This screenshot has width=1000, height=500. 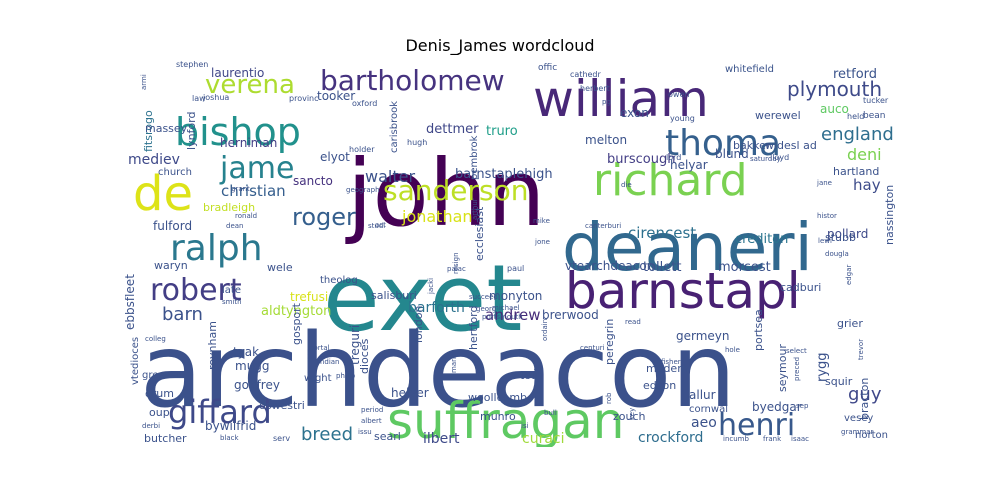 I want to click on word-vesey: vesey, so click(x=858, y=418).